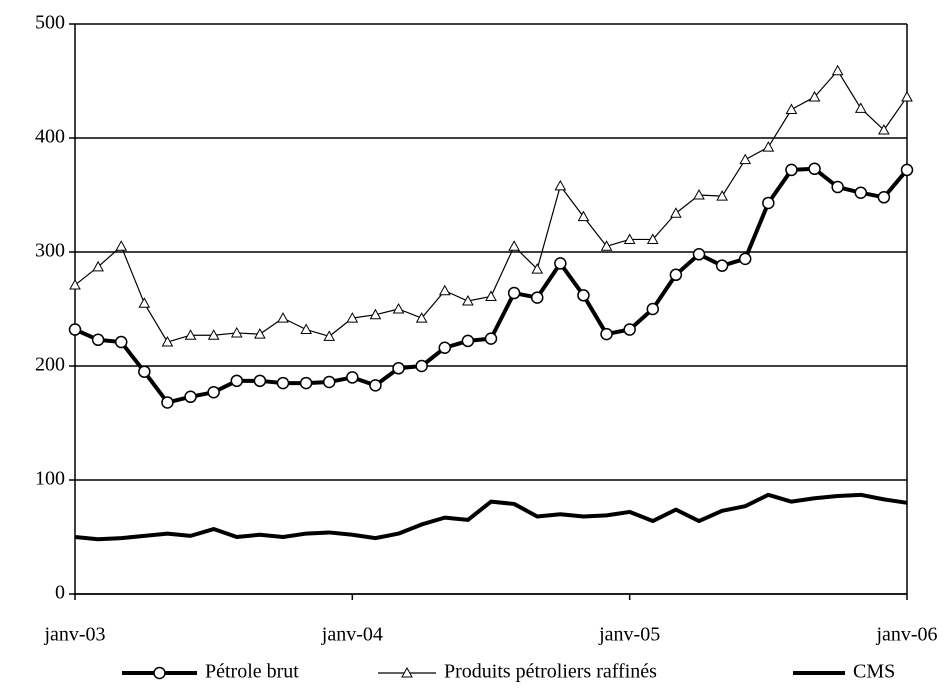  What do you see at coordinates (629, 635) in the screenshot?
I see `x-tick-label: janv-05` at bounding box center [629, 635].